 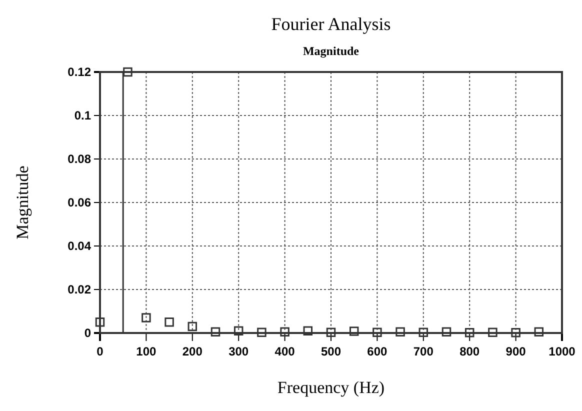 I want to click on x-tick-label: 600, so click(x=377, y=351).